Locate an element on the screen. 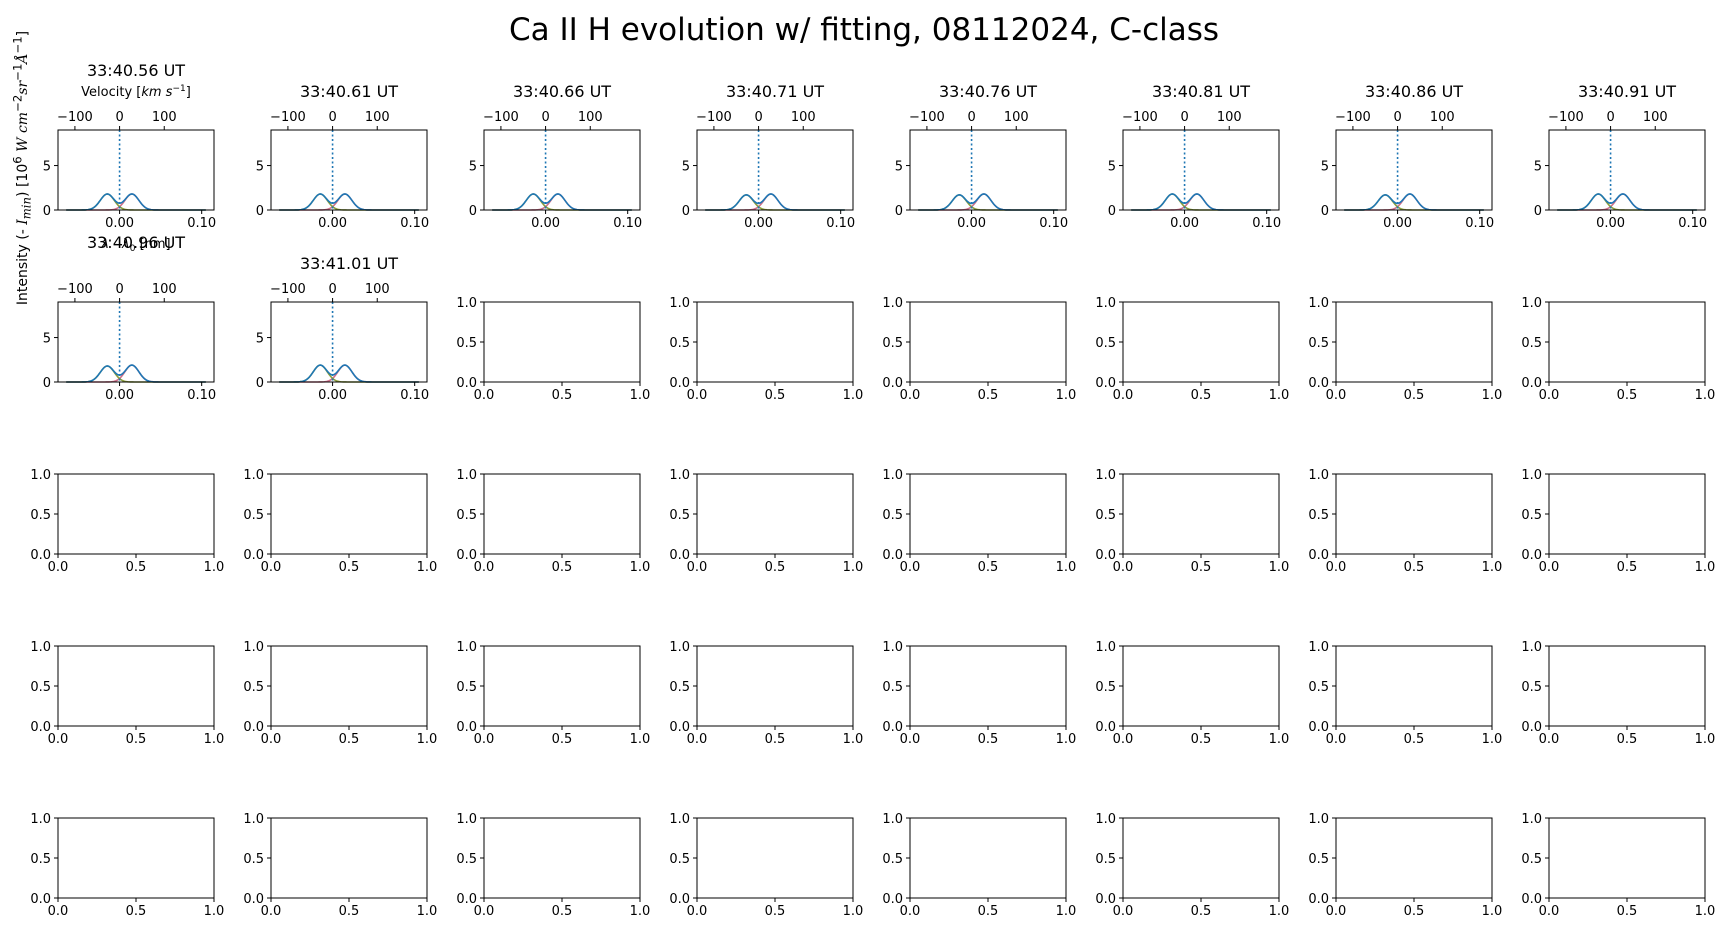  velocity-tick-label: −100 is located at coordinates (288, 117).